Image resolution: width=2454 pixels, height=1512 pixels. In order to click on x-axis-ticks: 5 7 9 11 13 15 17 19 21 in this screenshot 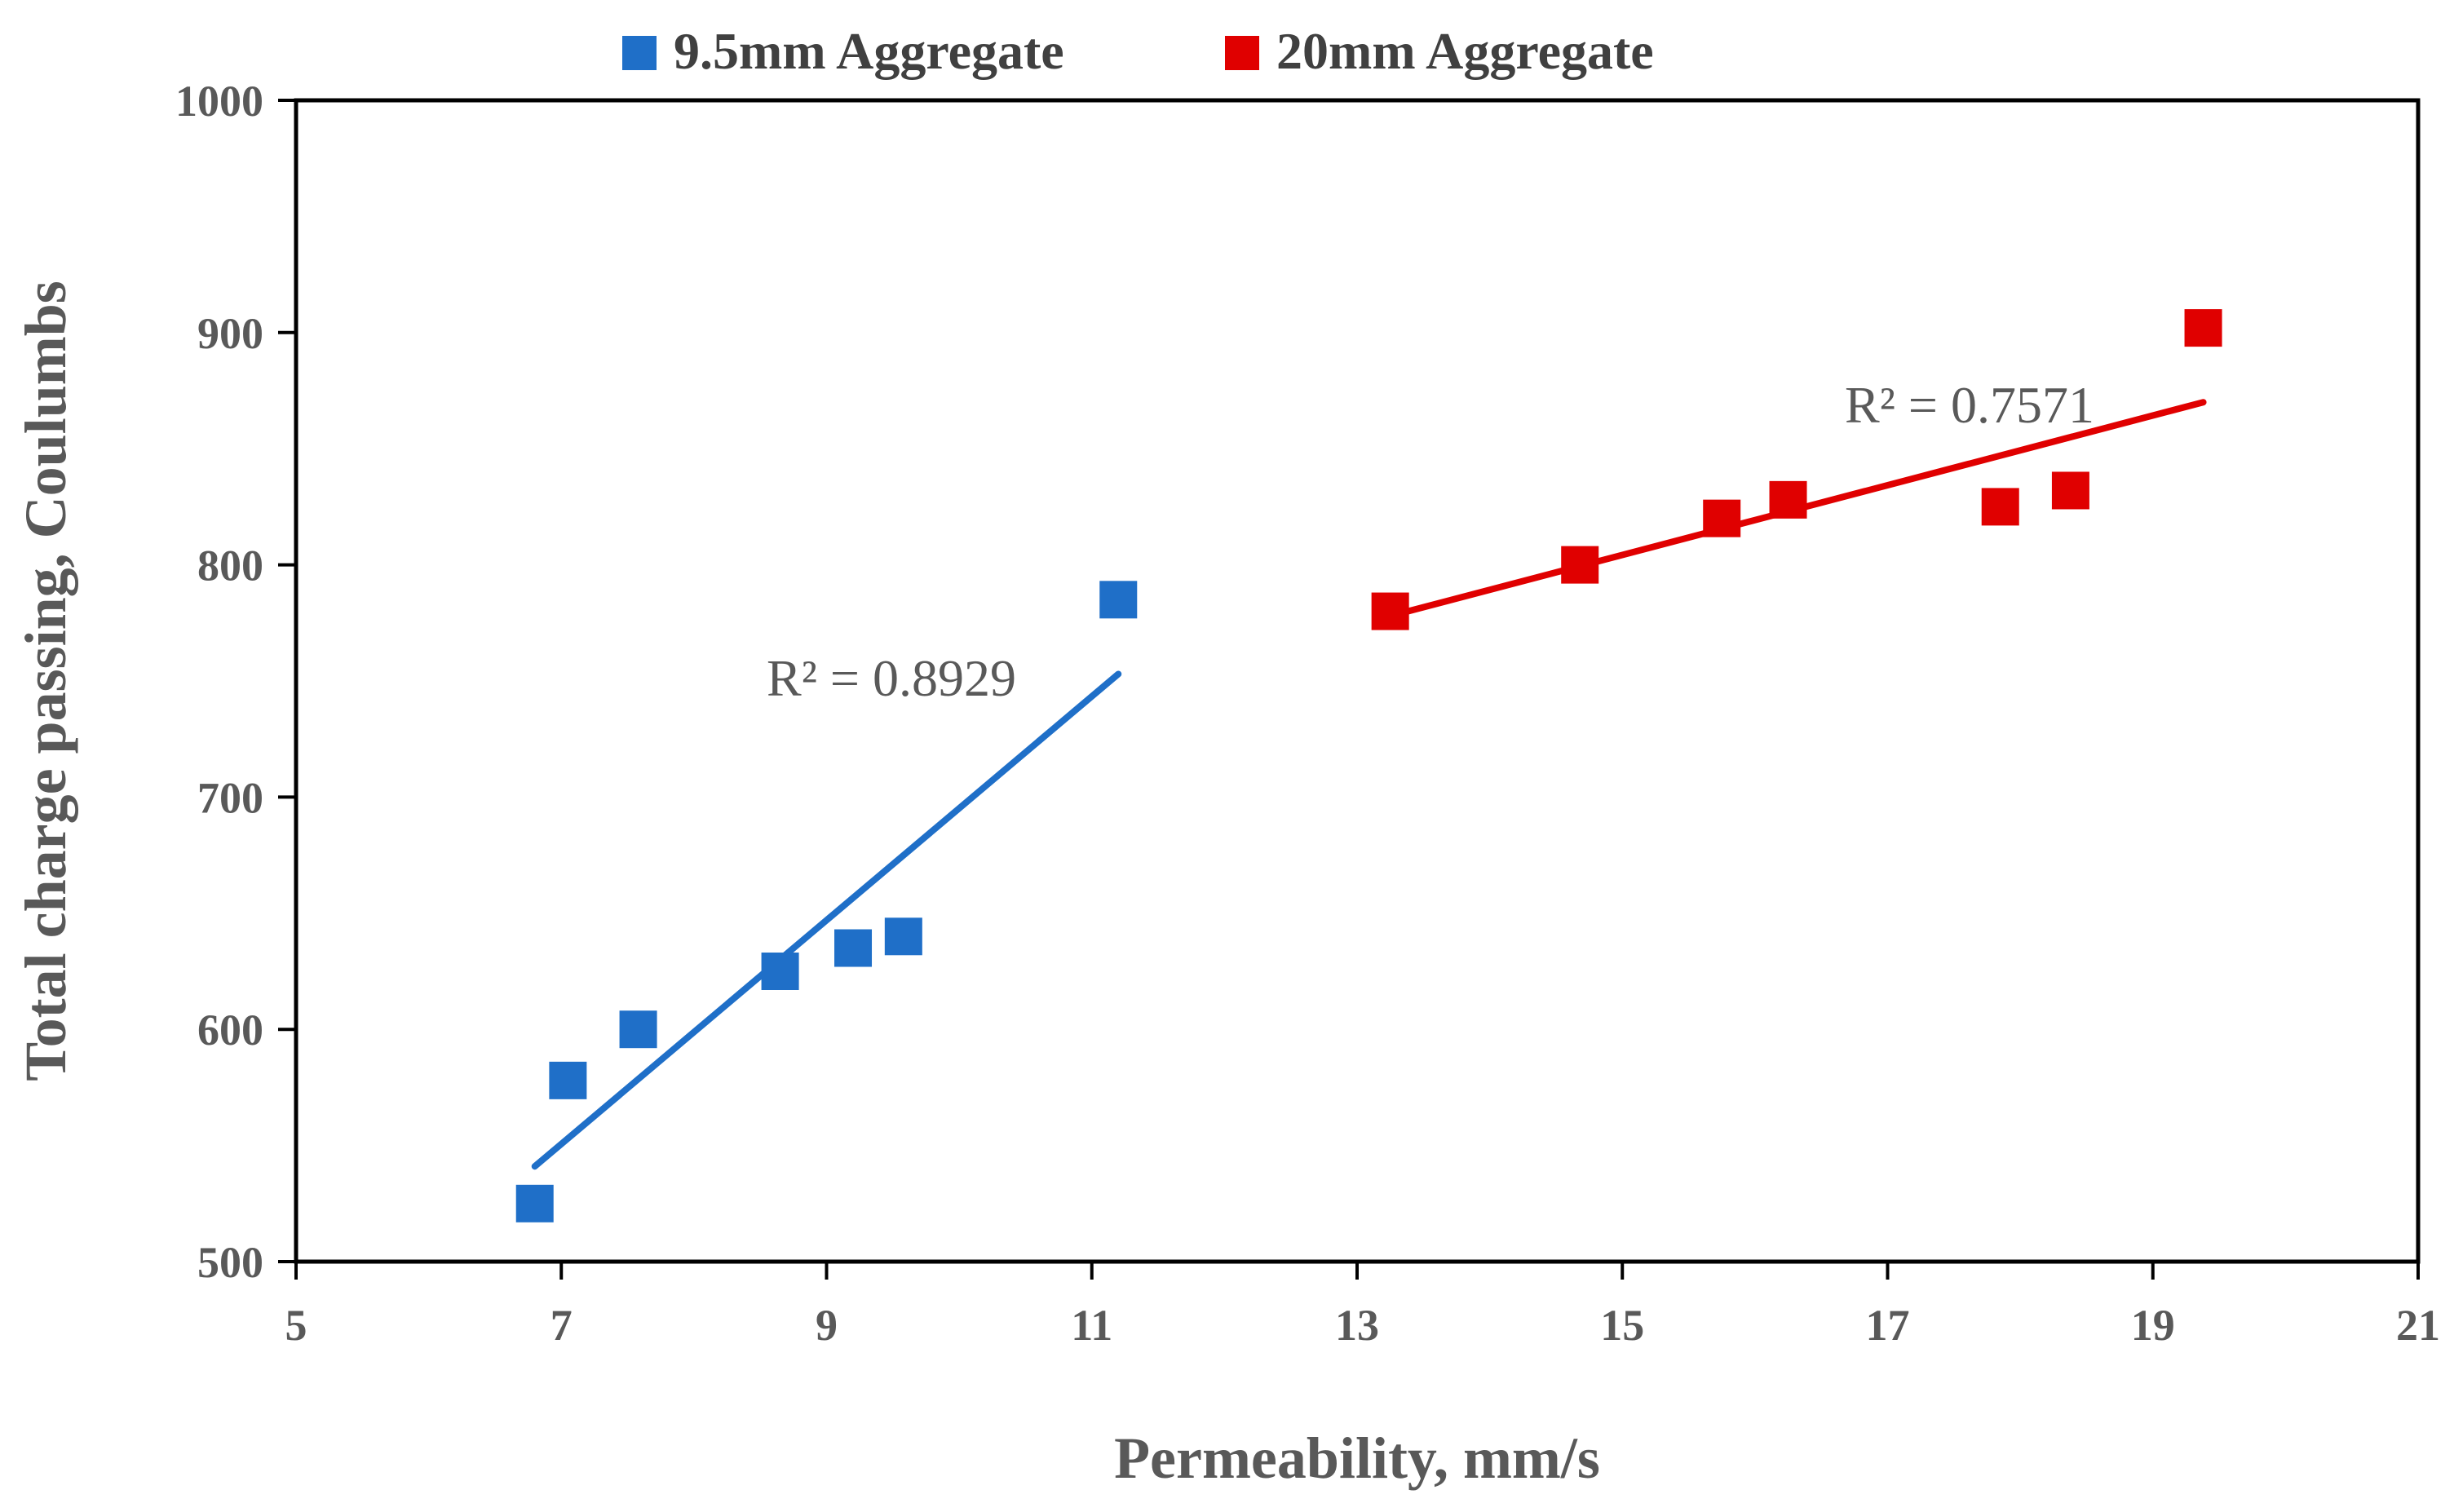, I will do `click(1363, 1306)`.